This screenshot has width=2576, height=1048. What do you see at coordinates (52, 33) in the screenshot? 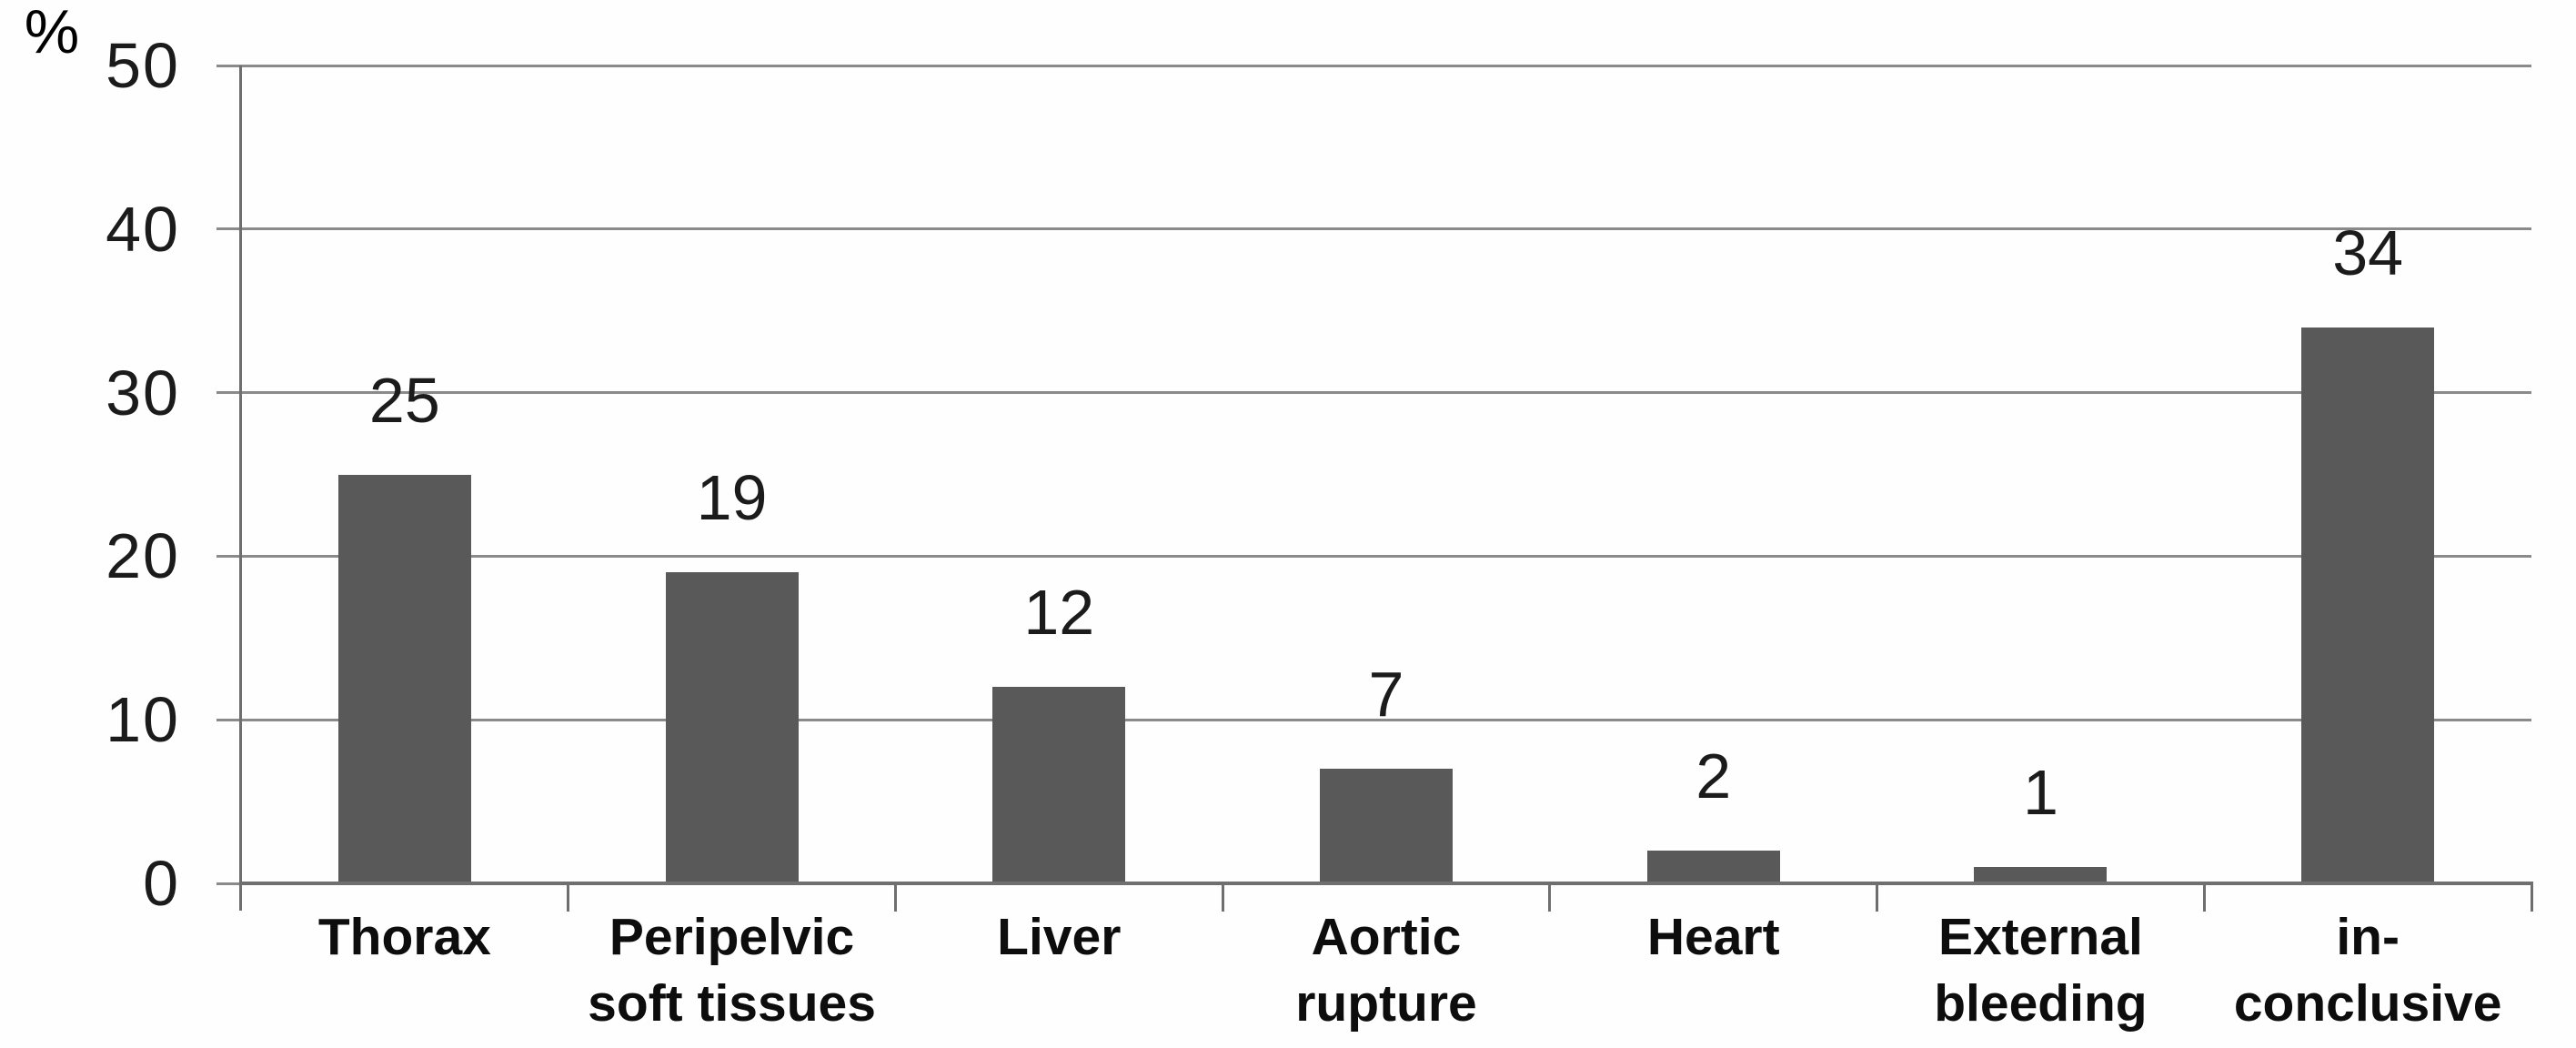
I see `y-axis-unit-label: %` at bounding box center [52, 33].